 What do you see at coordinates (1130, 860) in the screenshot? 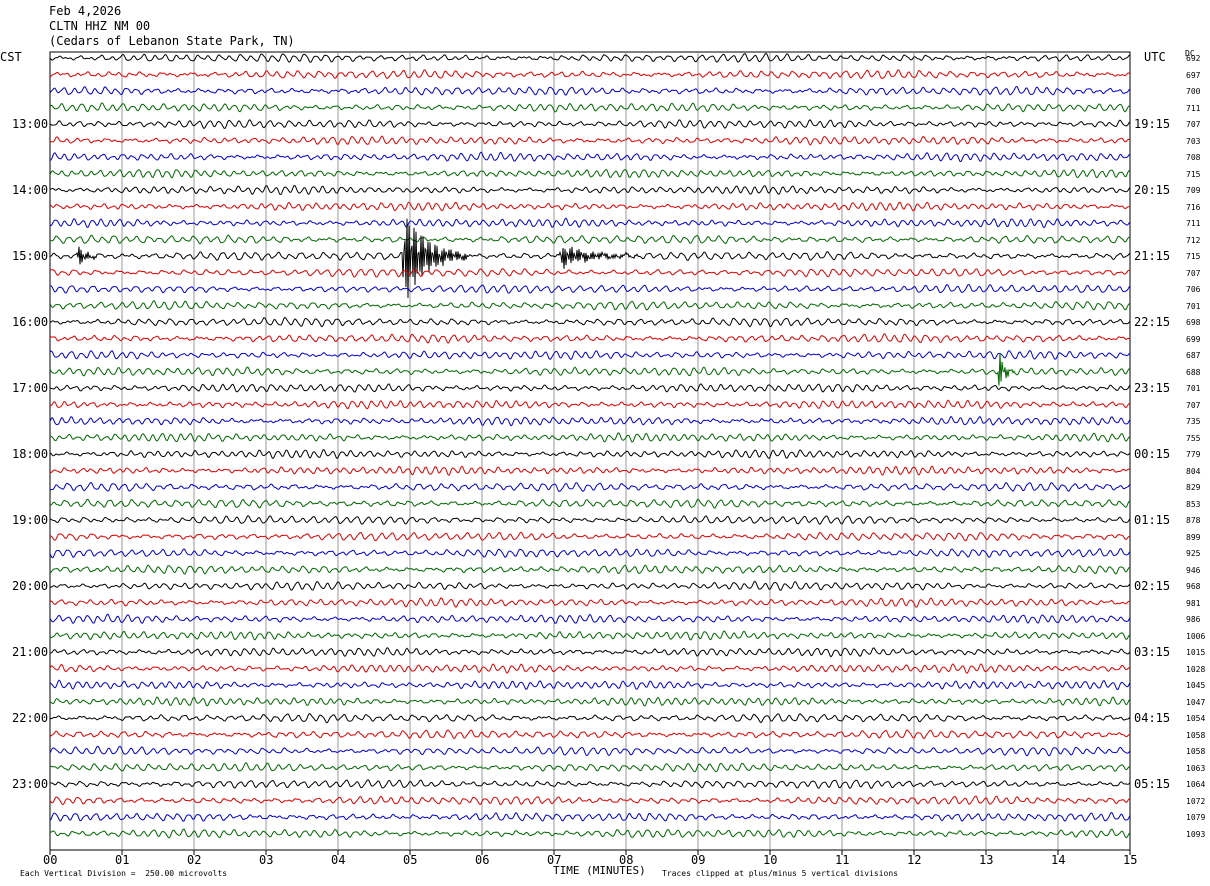
I see `x-tick-label: 15` at bounding box center [1130, 860].